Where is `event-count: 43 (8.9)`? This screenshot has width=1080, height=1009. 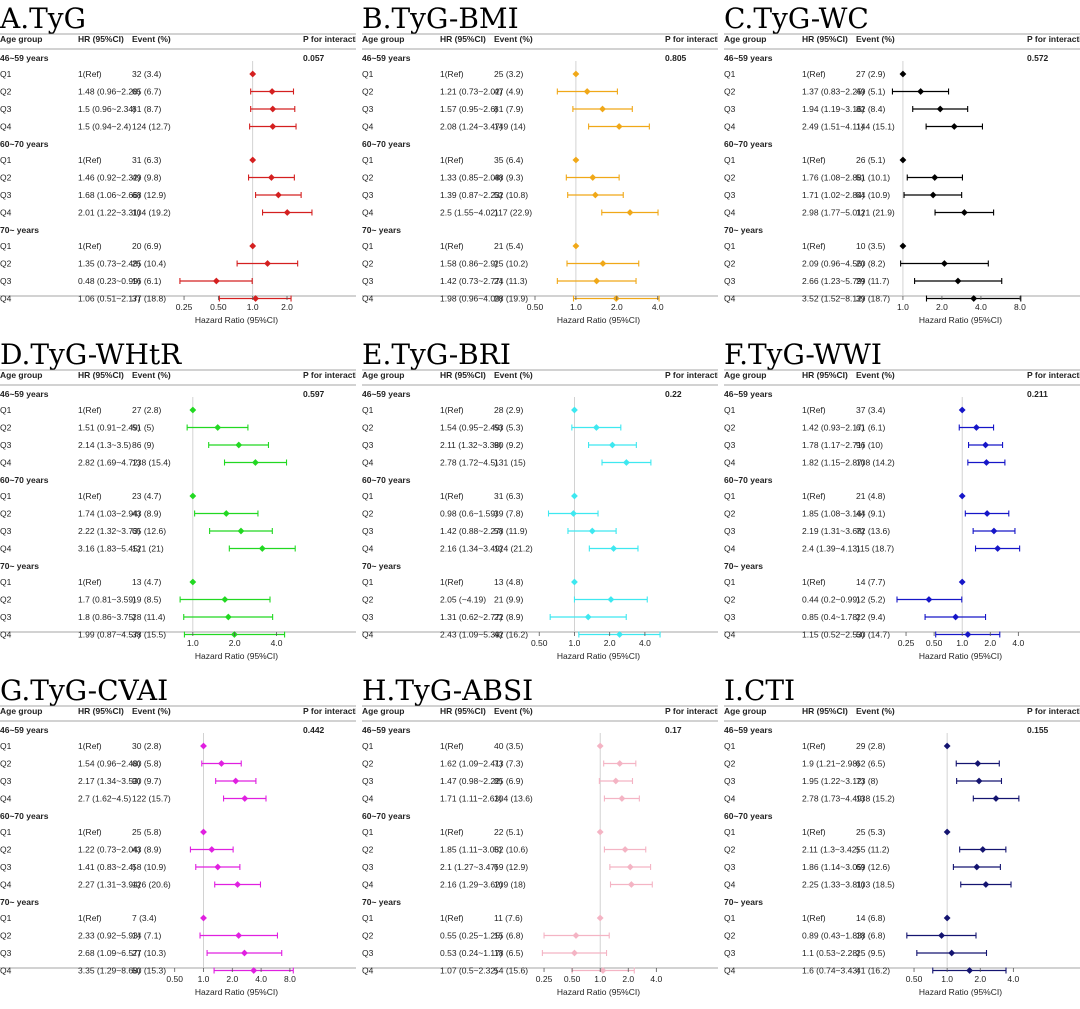 event-count: 43 (8.9) is located at coordinates (146, 514).